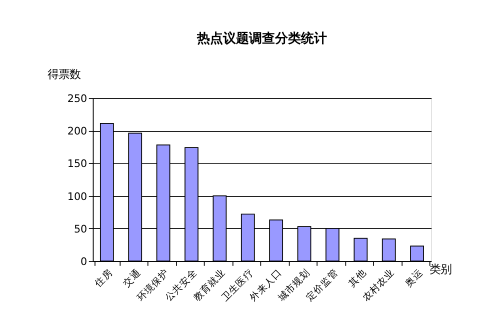  What do you see at coordinates (77, 132) in the screenshot?
I see `y-tick-label: 200` at bounding box center [77, 132].